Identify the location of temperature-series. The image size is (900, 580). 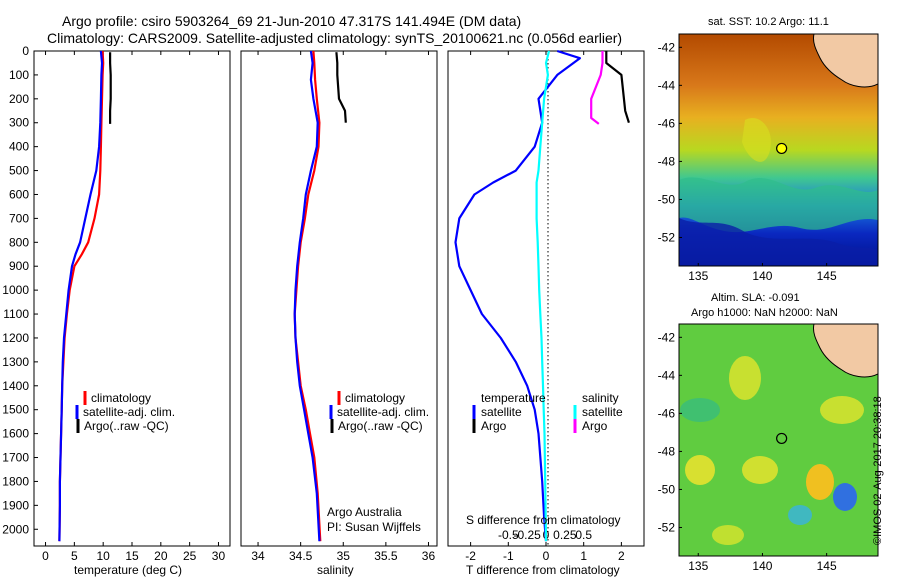
(85, 296).